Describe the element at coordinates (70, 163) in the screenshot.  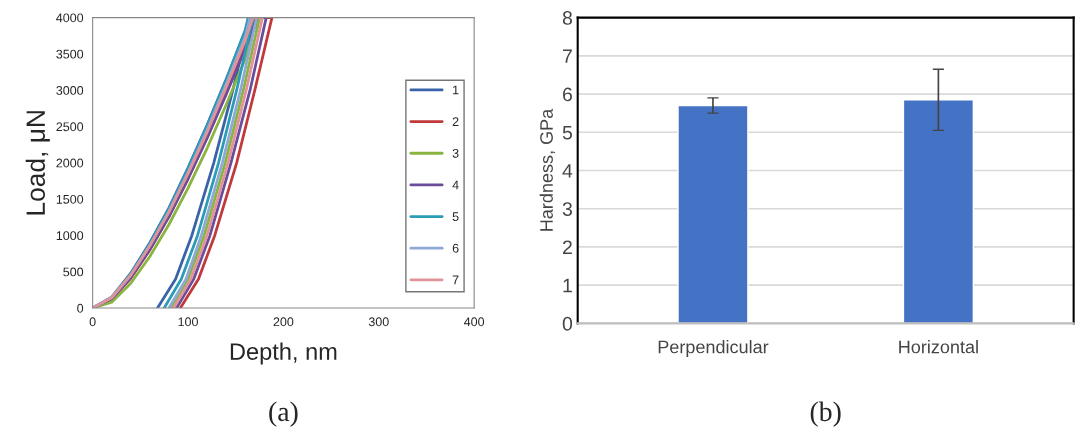
I see `y-tick-label: 2000` at that location.